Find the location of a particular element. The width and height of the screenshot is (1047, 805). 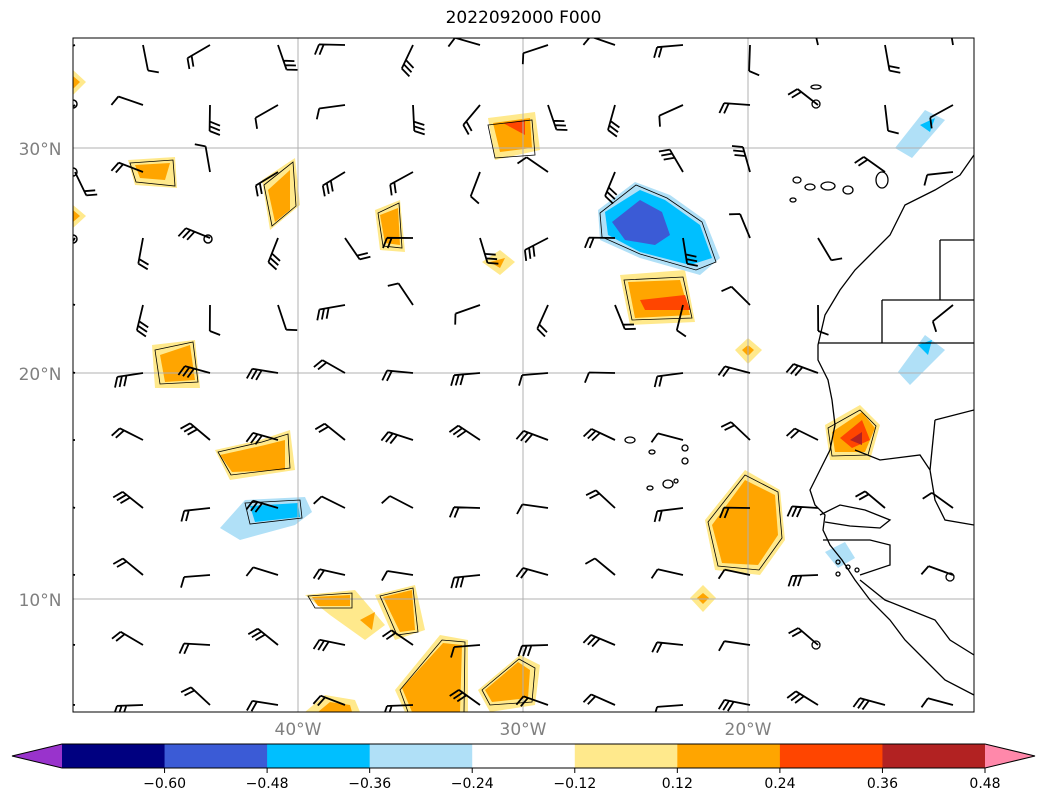

colorbar-extend-high is located at coordinates (1010, 756).